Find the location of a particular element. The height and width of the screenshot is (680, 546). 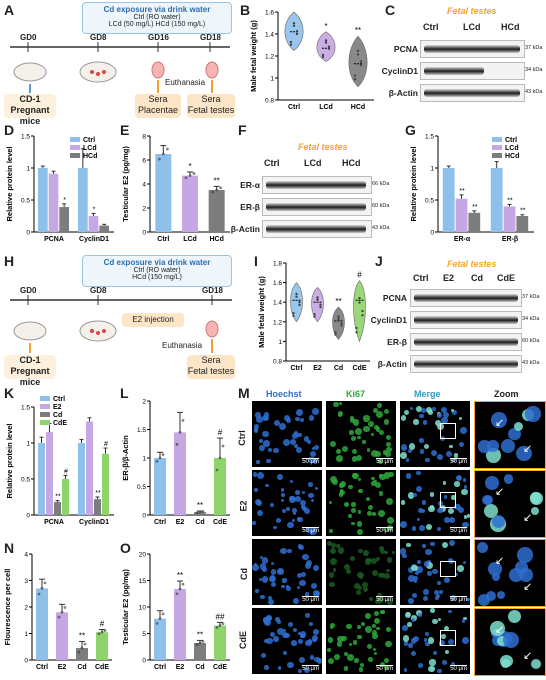

arrow-icon: ↙ is located at coordinates (500, 492).